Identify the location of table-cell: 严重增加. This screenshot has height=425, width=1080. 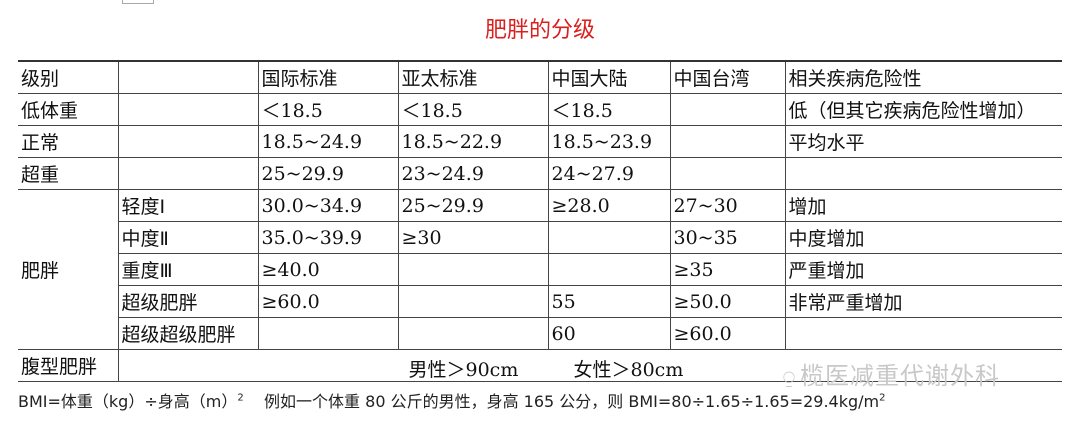
(923, 269).